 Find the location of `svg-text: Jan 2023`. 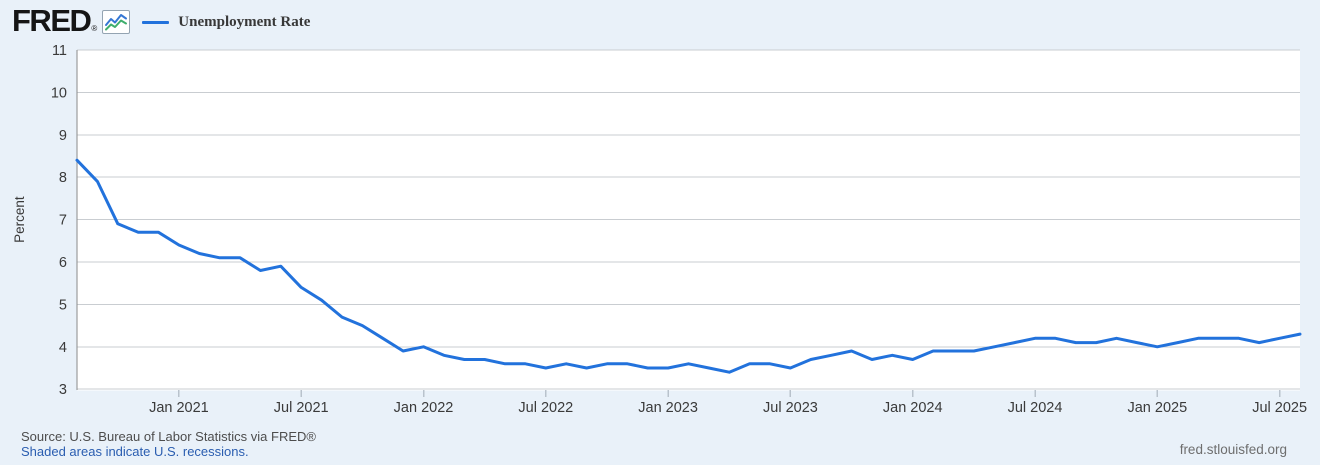

svg-text: Jan 2023 is located at coordinates (668, 408).